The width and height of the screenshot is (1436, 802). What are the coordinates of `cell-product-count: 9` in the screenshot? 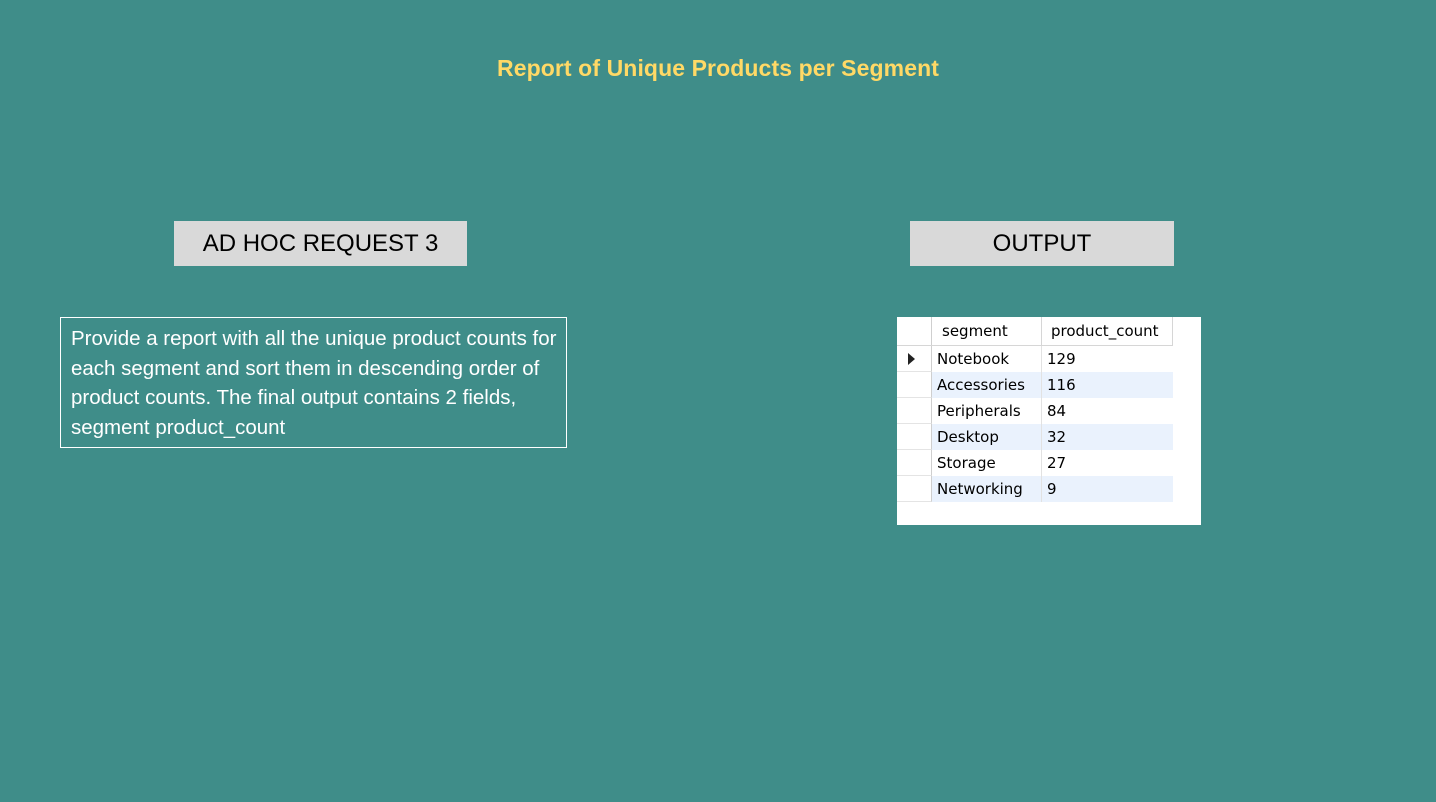 It's located at (1107, 489).